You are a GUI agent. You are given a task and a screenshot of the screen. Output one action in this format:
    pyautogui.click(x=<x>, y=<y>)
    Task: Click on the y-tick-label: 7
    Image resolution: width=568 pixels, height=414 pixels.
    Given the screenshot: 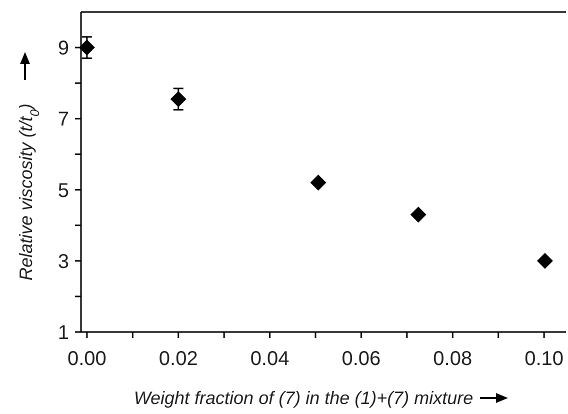 What is the action you would take?
    pyautogui.click(x=63, y=119)
    